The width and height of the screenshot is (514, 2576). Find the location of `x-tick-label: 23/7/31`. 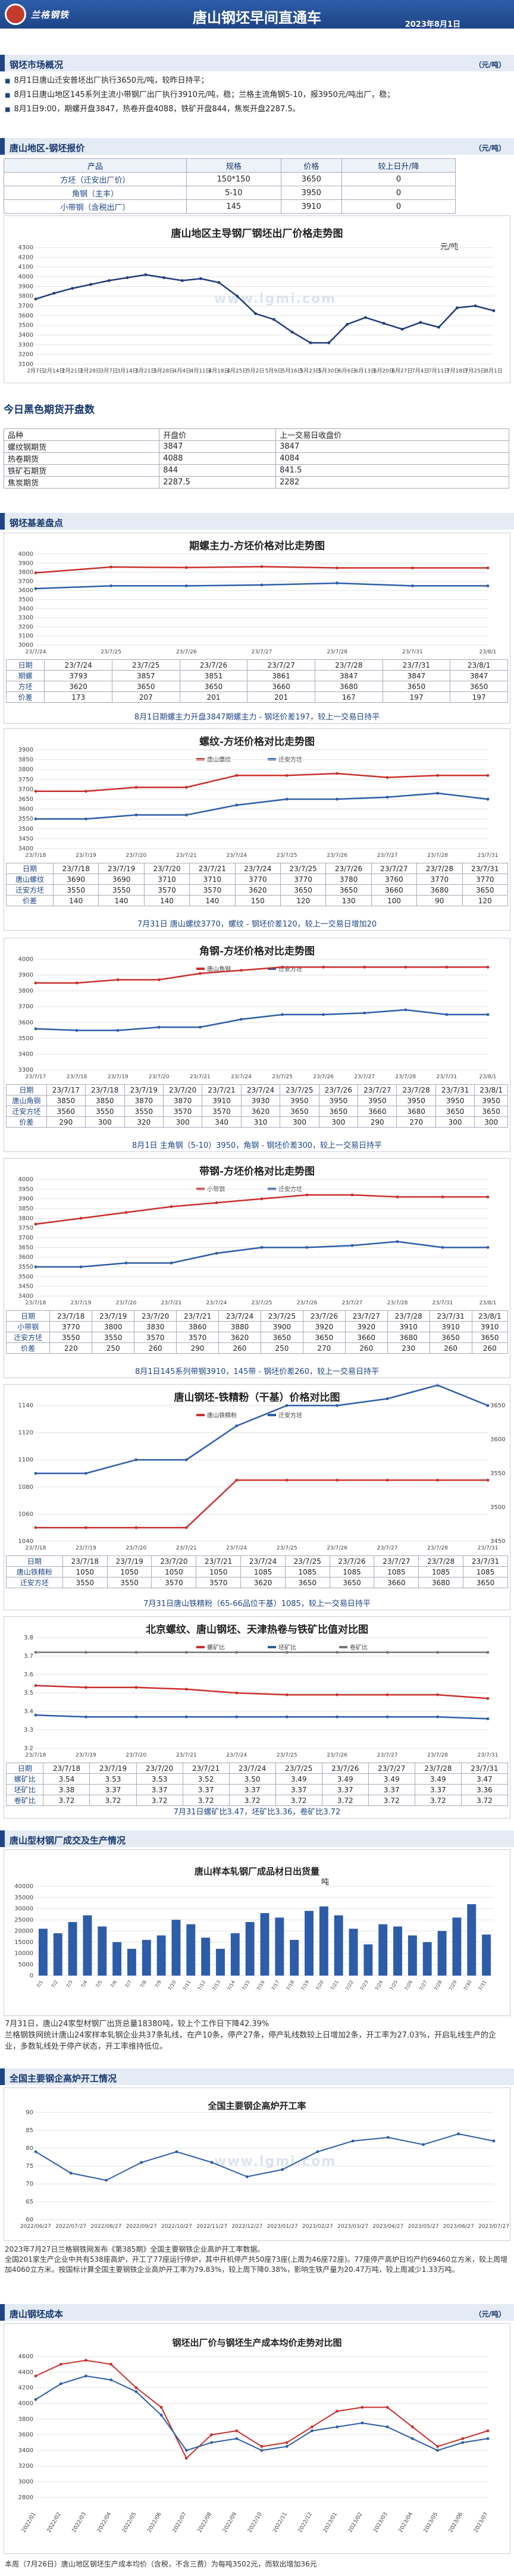

x-tick-label: 23/7/31 is located at coordinates (447, 1077).